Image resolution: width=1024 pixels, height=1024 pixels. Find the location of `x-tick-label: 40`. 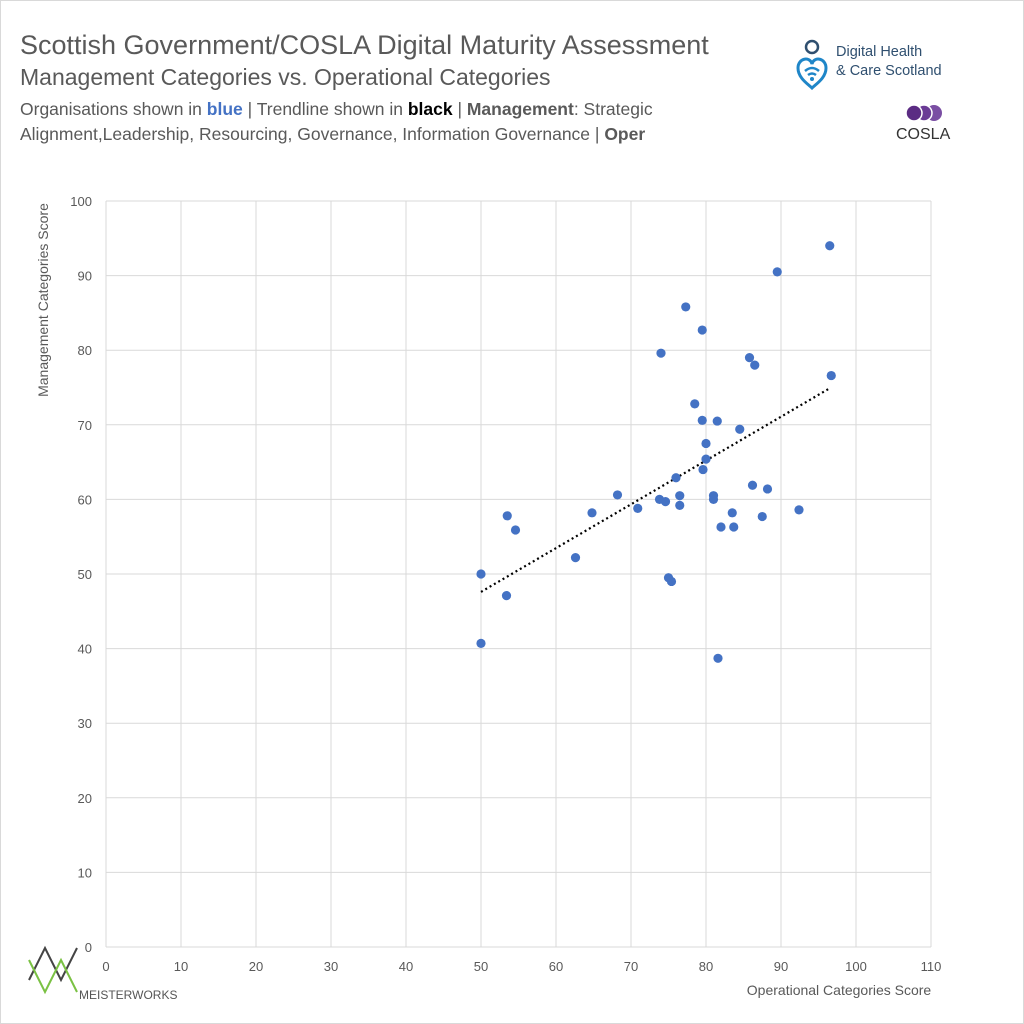

x-tick-label: 40 is located at coordinates (406, 966).